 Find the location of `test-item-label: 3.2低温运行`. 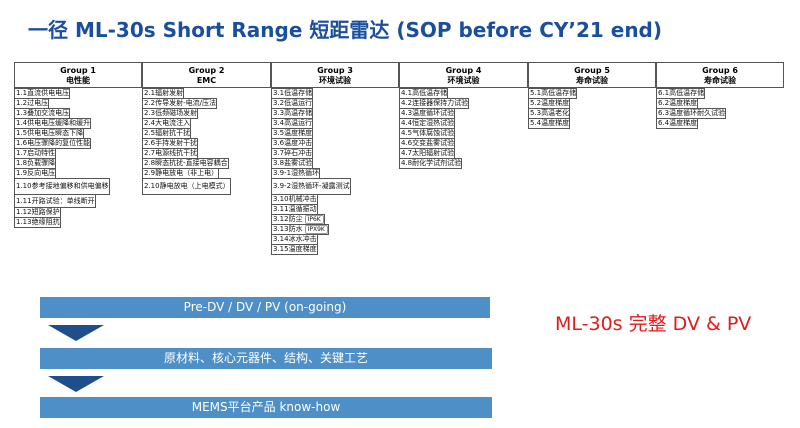

test-item-label: 3.2低温运行 is located at coordinates (293, 103).